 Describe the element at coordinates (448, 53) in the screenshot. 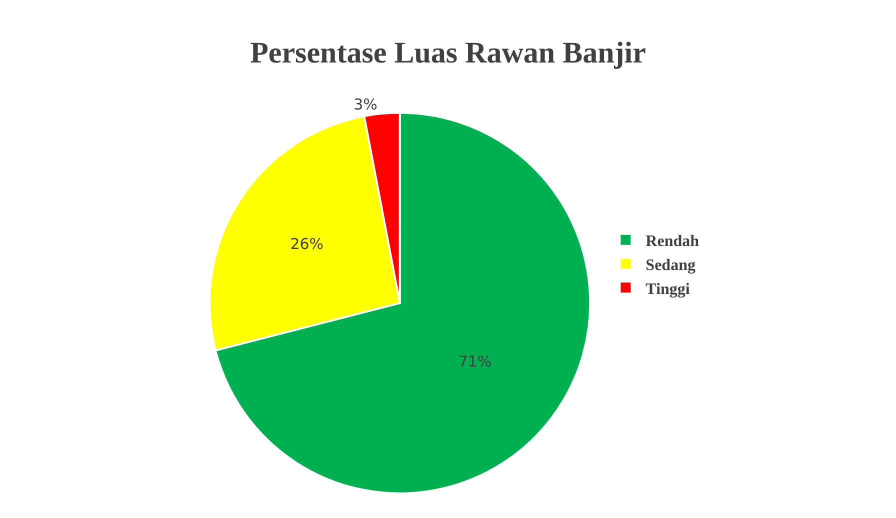

I see `chart-title: Persentase Luas Rawan Banjir` at that location.